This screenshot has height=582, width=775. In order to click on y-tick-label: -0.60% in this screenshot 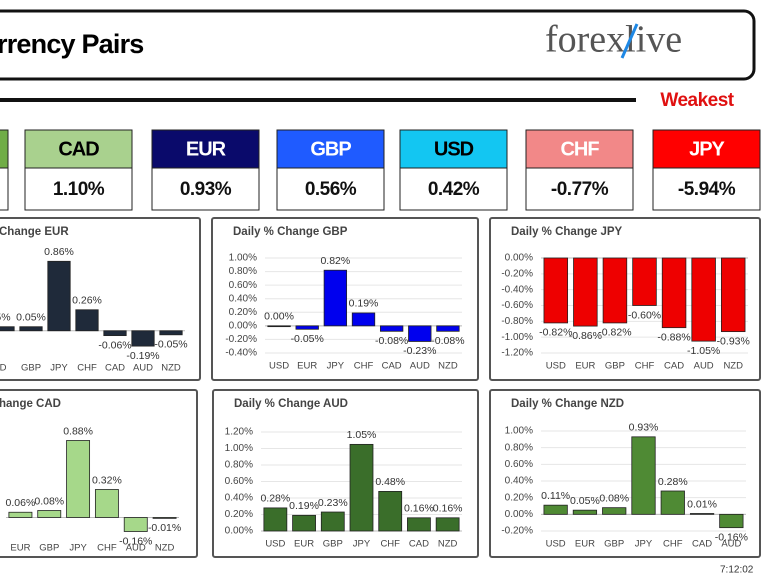, I will do `click(517, 305)`.